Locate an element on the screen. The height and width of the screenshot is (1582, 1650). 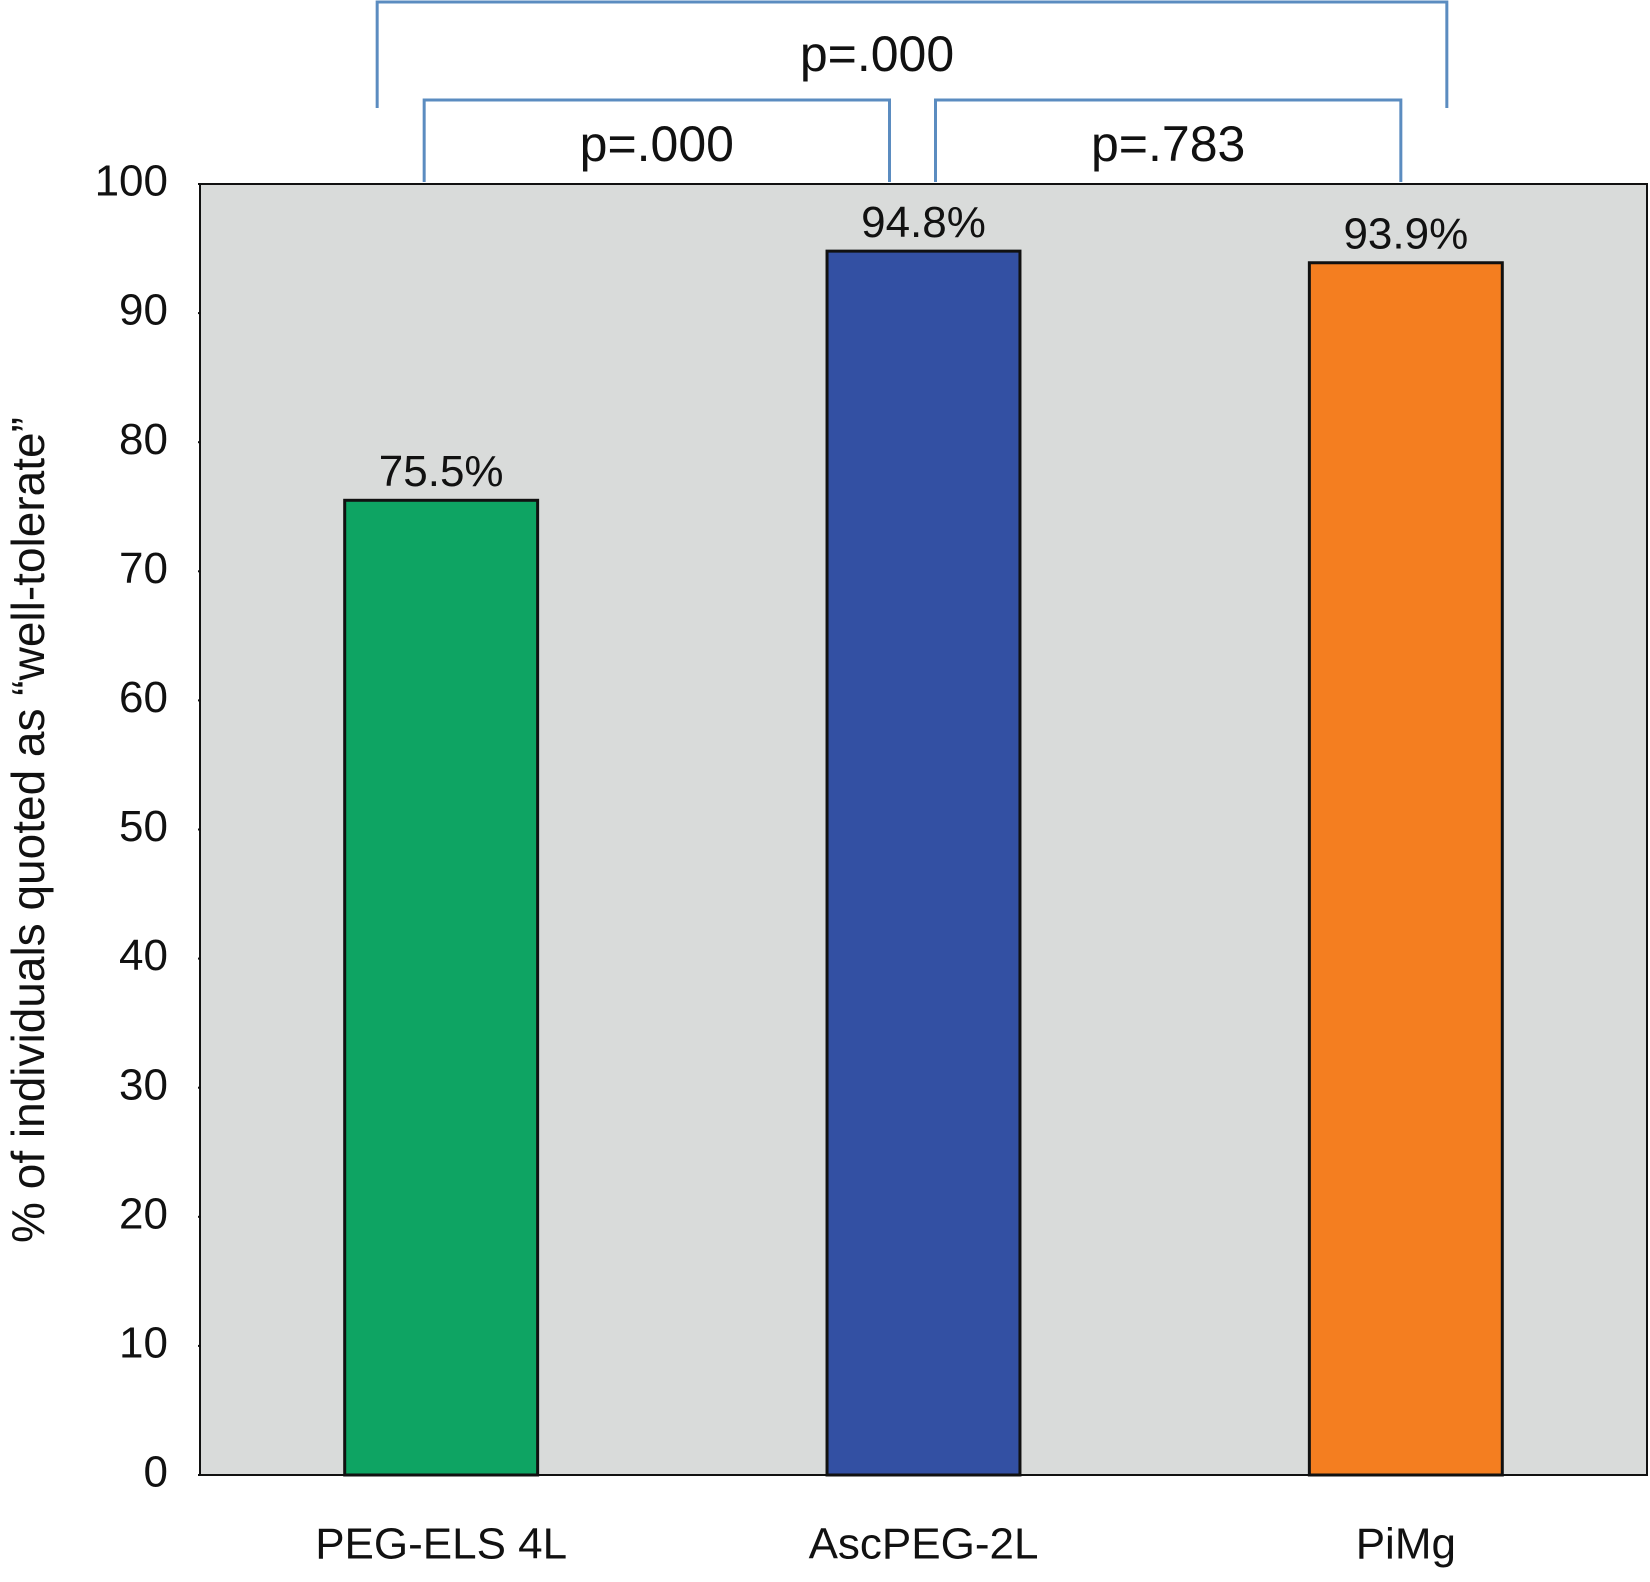
y-tick-label: 20 is located at coordinates (143, 1213).